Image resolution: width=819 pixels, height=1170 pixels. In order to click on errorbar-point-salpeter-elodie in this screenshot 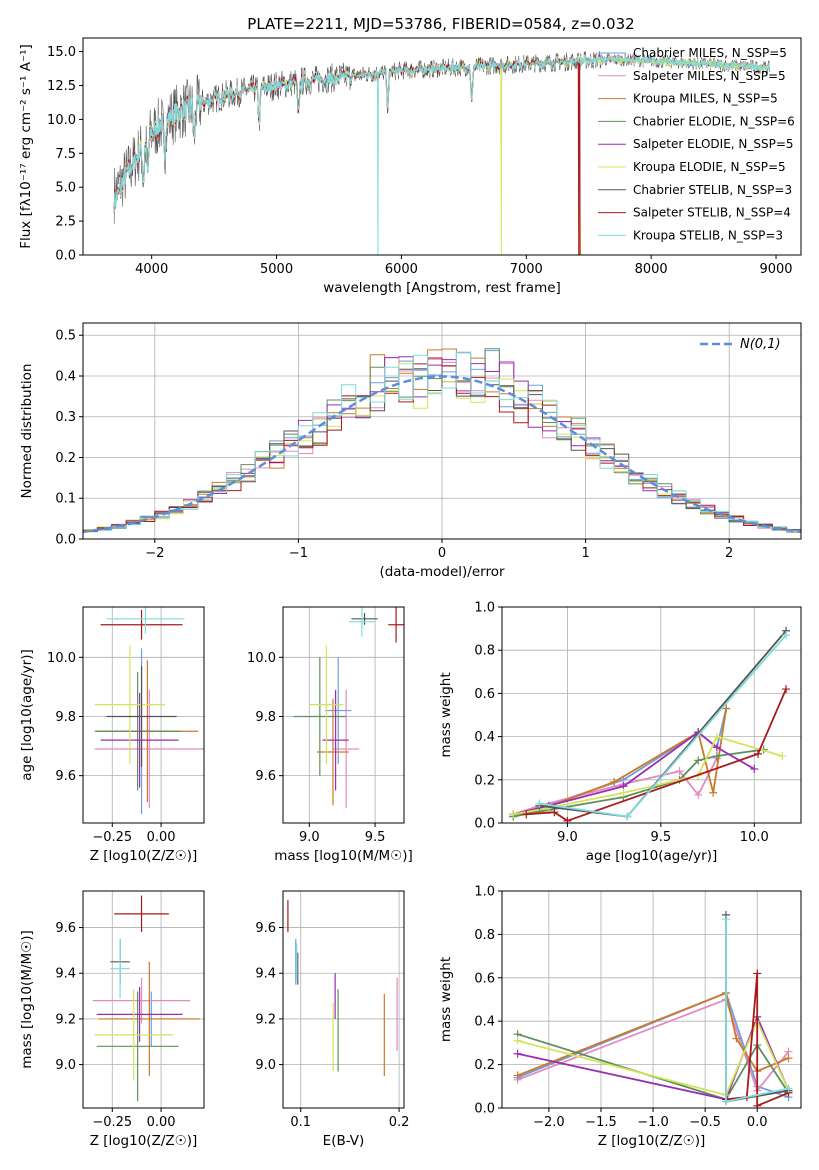, I will do `click(139, 740)`.